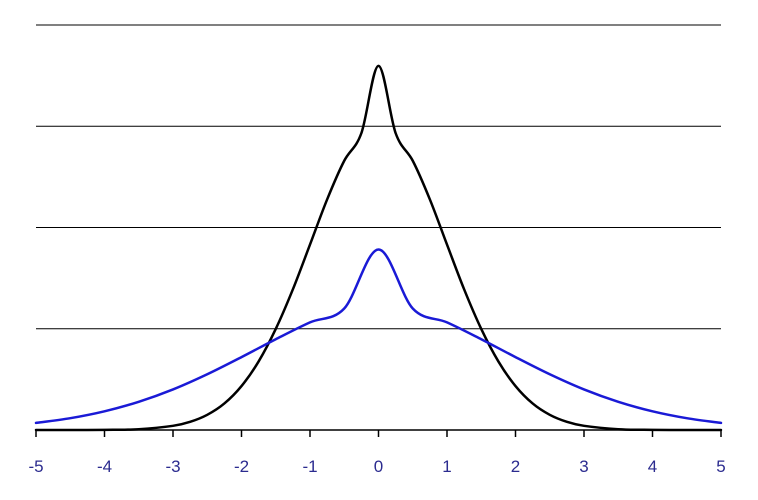  Describe the element at coordinates (241, 466) in the screenshot. I see `x-tick-label-3: -2` at that location.